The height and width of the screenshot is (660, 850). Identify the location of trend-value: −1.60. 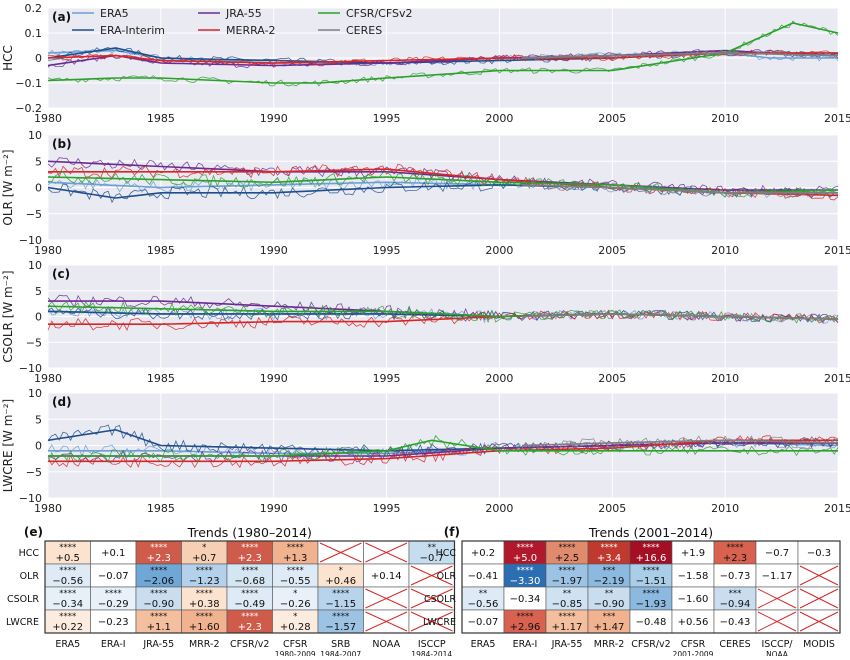
(693, 599).